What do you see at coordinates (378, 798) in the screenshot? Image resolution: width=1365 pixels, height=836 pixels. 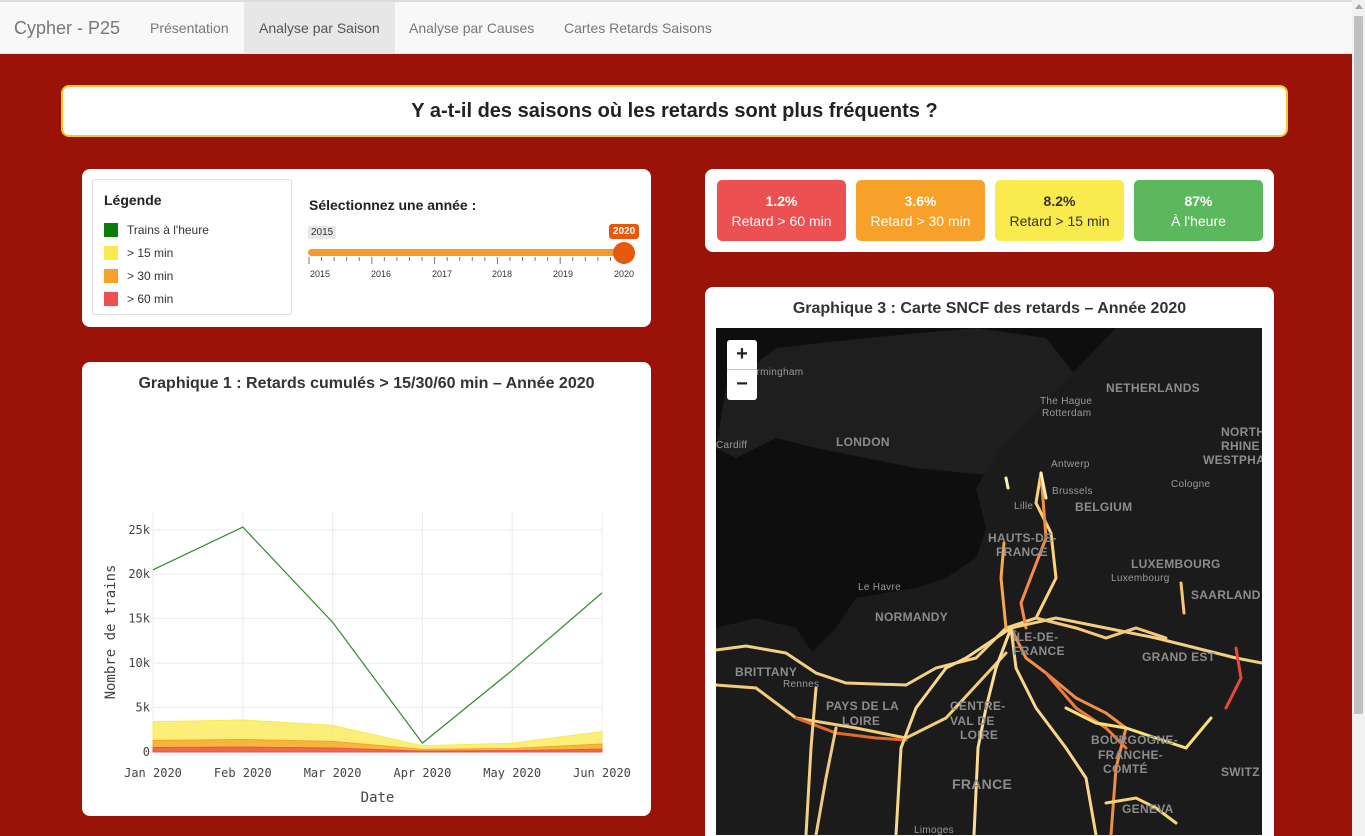 I see `x-axis-title: Date` at bounding box center [378, 798].